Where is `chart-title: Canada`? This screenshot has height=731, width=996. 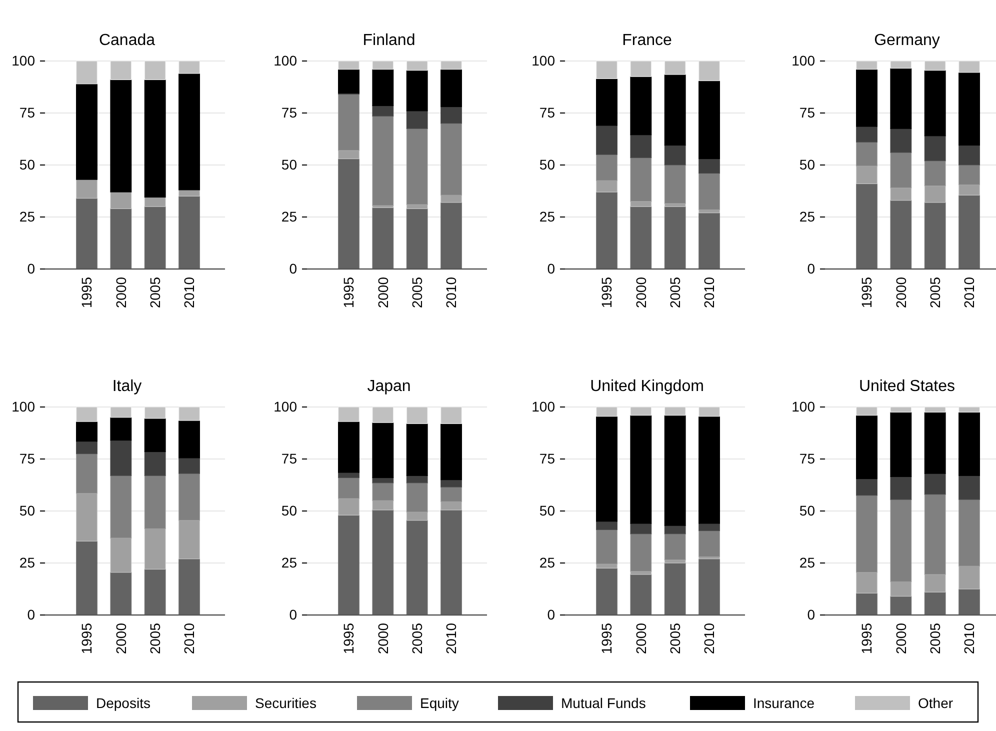 chart-title: Canada is located at coordinates (127, 40).